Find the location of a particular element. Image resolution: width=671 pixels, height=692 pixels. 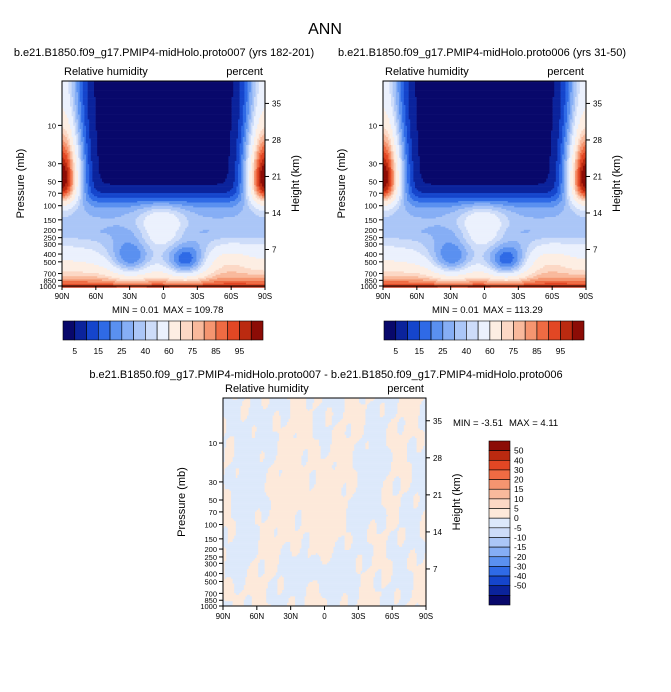

colorbar-swatch is located at coordinates (116, 330).